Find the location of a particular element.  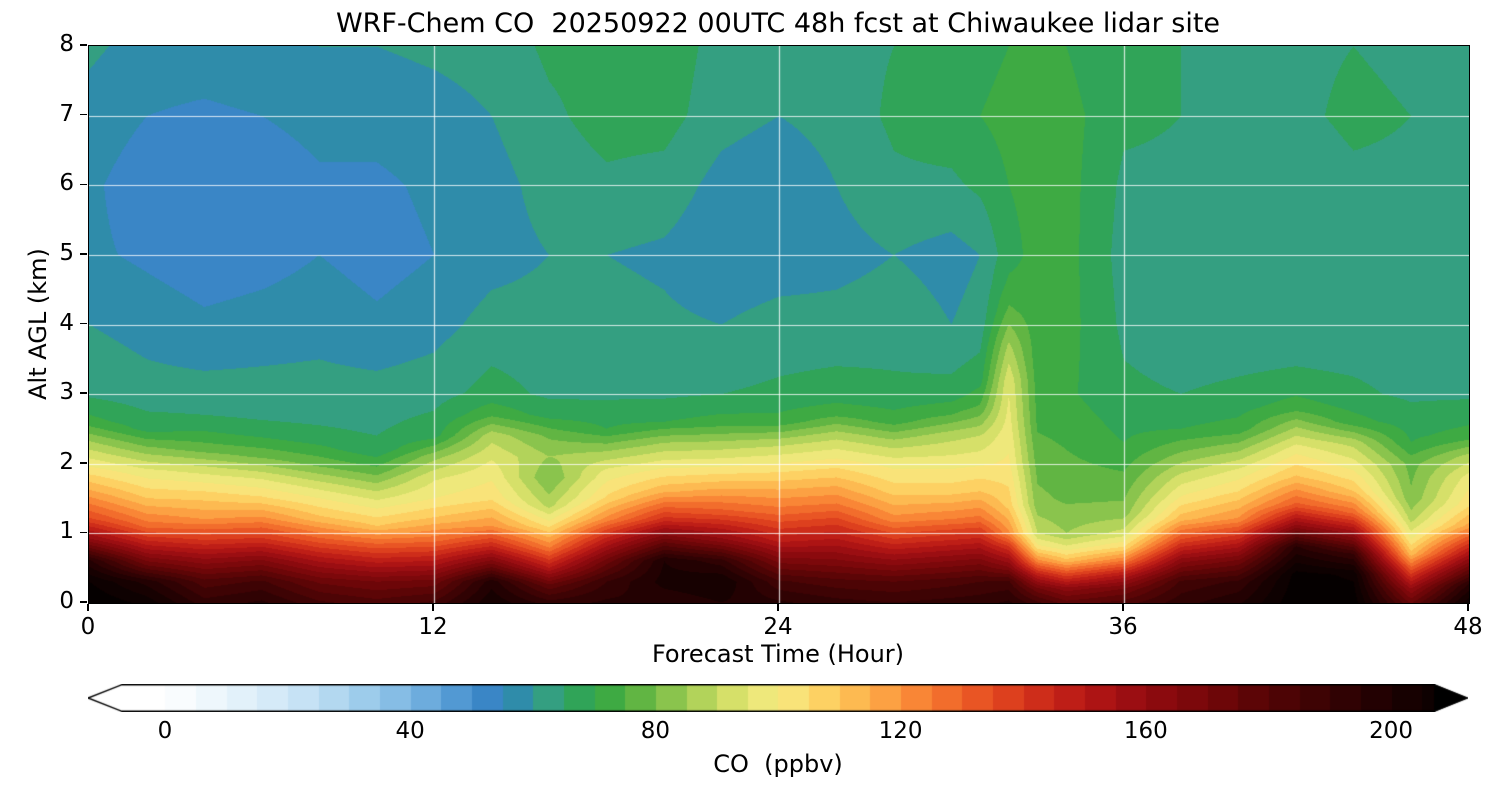

x-tick-label: 0 is located at coordinates (88, 627).